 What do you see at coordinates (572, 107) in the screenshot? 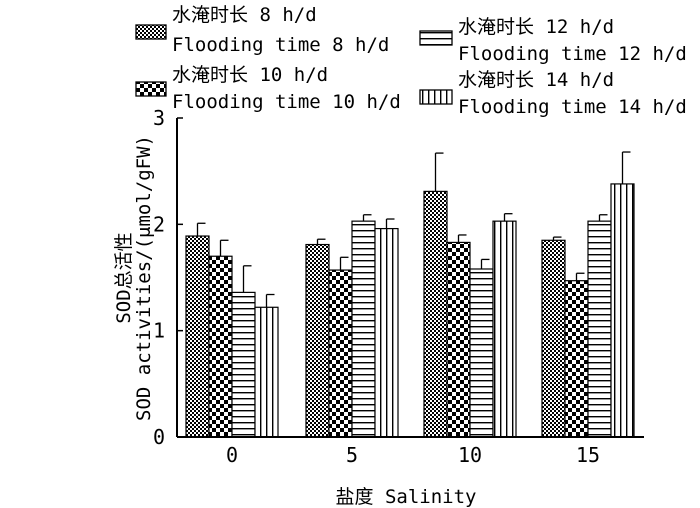
I see `legend-label-en-14h: Flooding time 14 h/d` at bounding box center [572, 107].